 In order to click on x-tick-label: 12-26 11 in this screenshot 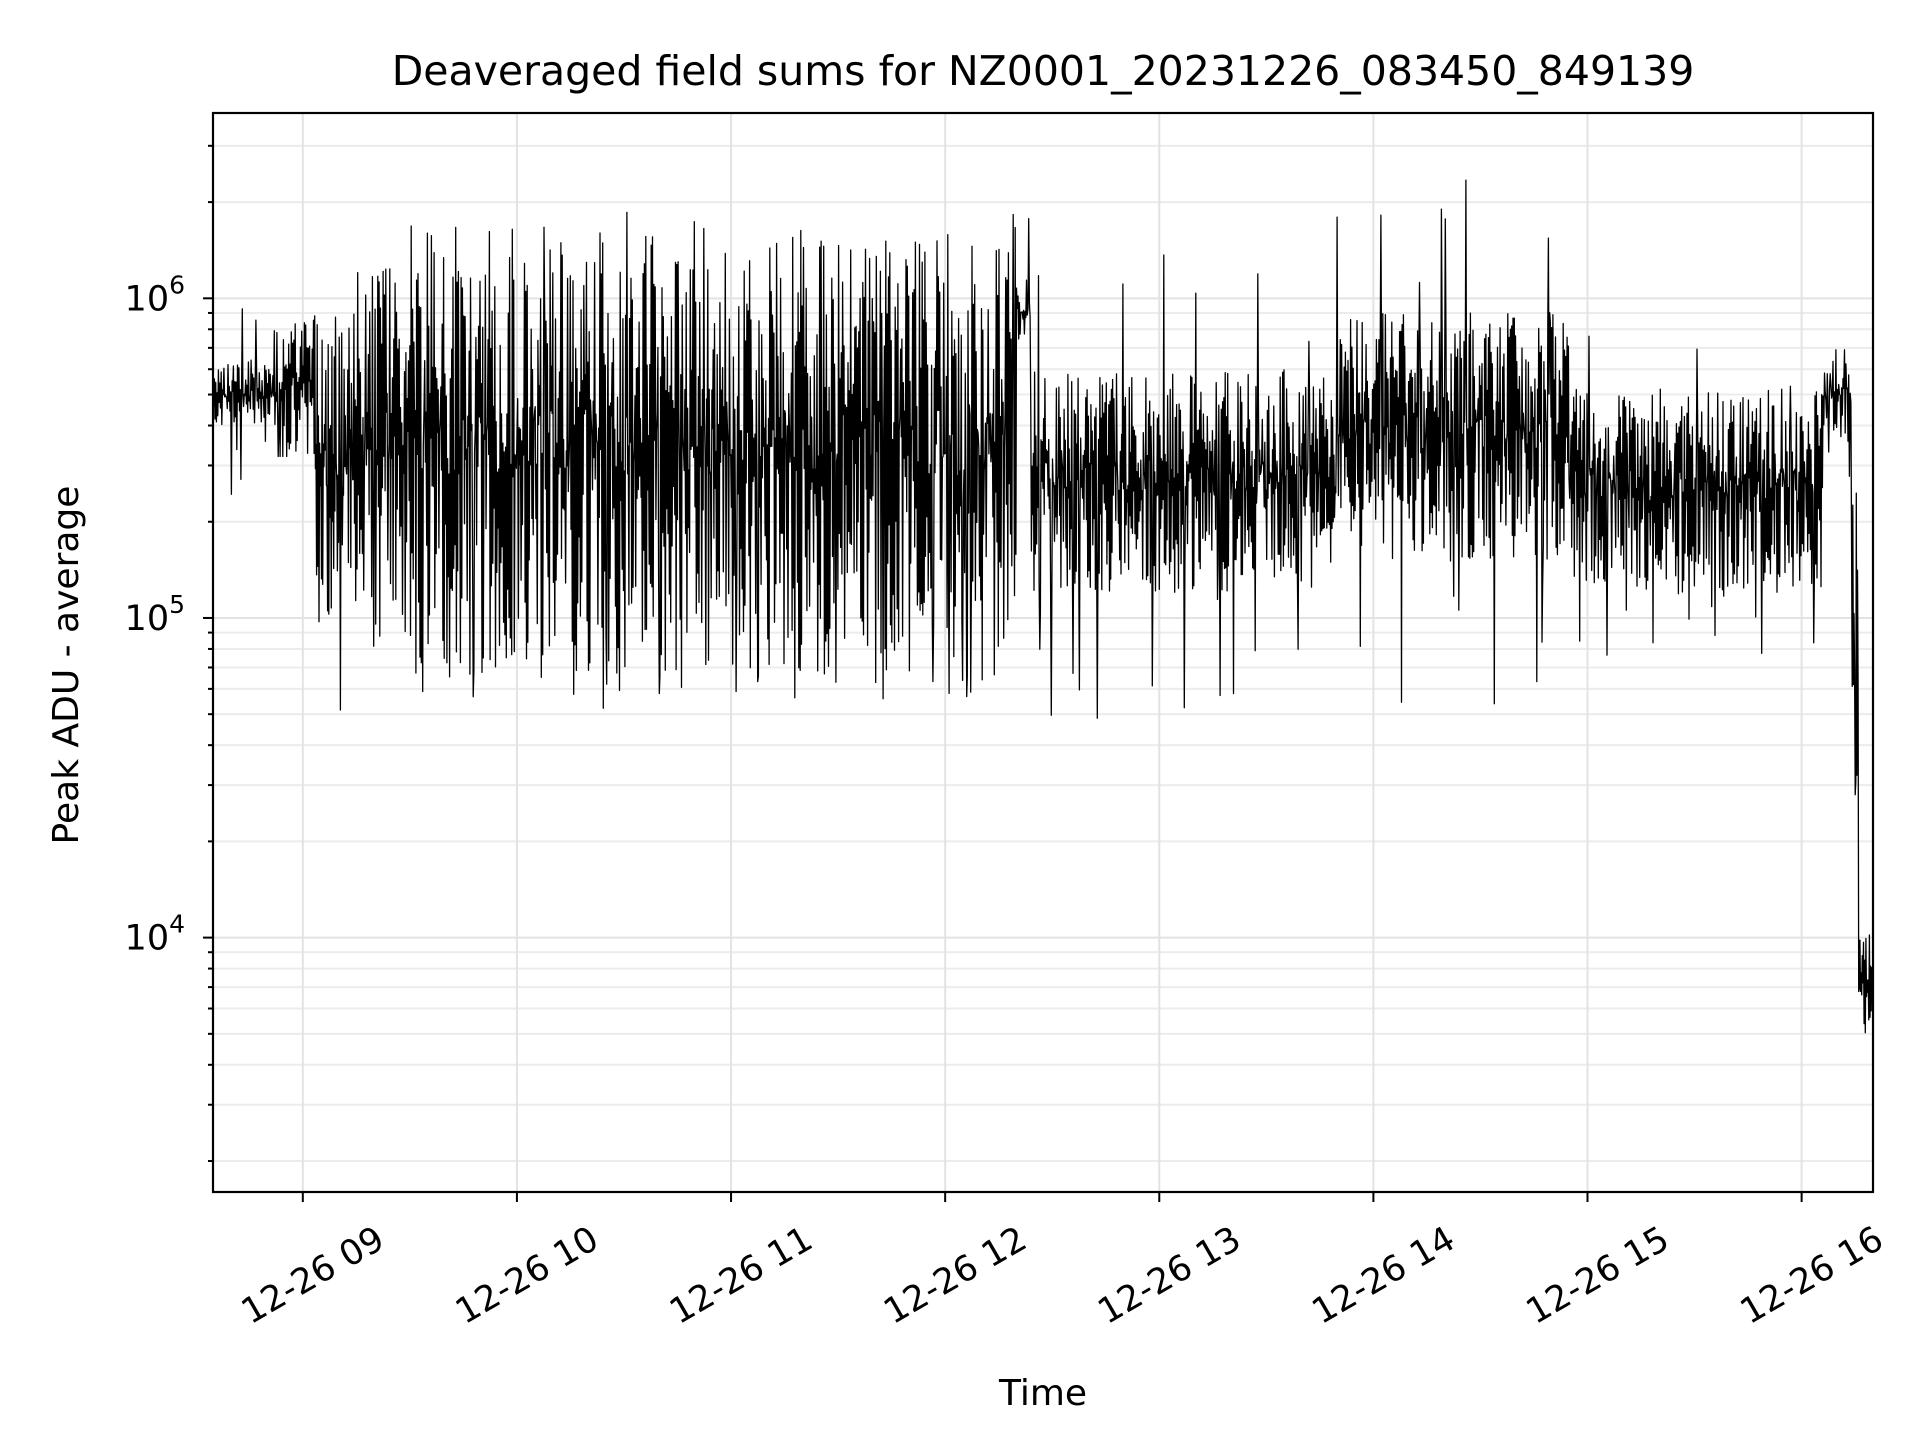, I will do `click(741, 1275)`.